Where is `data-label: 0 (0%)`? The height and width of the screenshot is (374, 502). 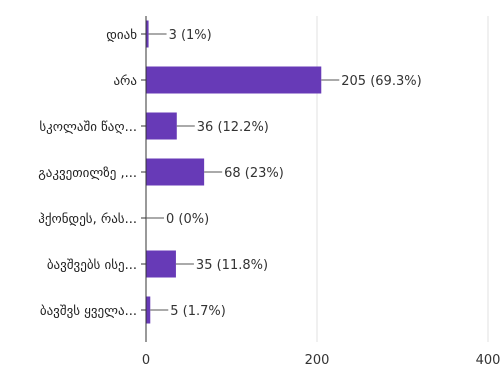
data-label: 0 (0%) is located at coordinates (187, 219).